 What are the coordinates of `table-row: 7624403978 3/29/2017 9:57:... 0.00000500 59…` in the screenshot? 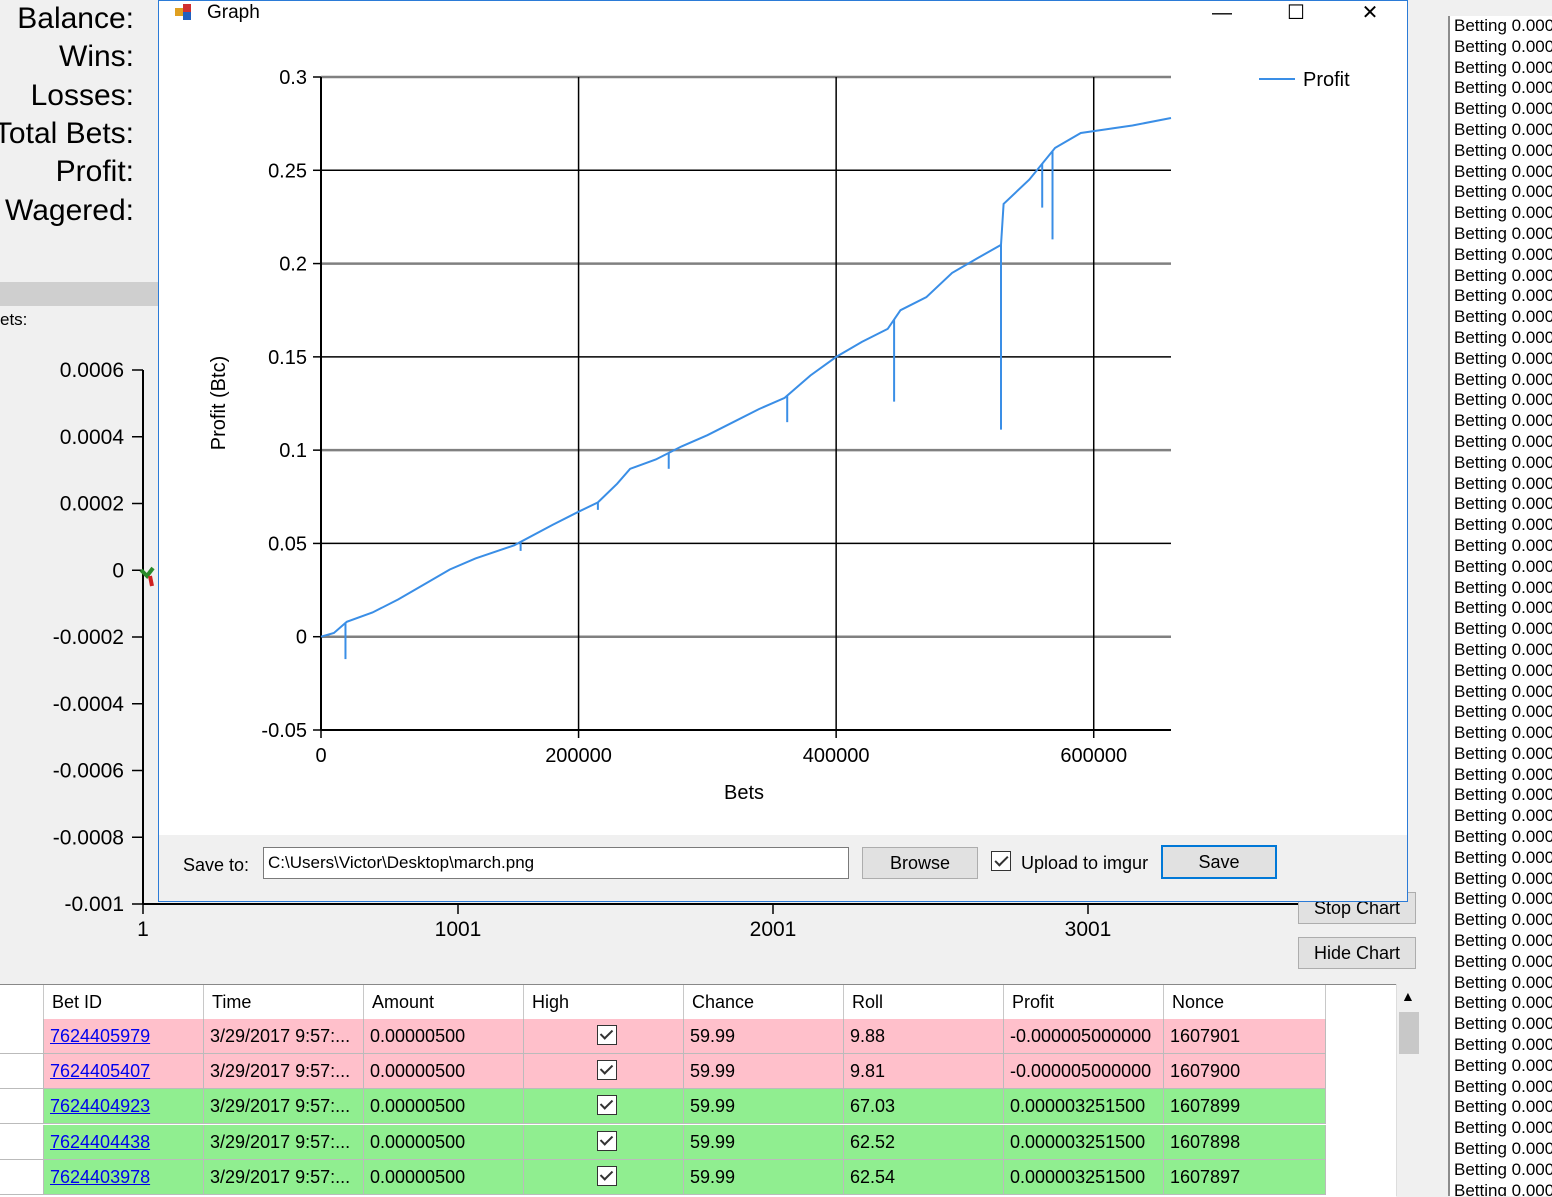 It's located at (663, 1177).